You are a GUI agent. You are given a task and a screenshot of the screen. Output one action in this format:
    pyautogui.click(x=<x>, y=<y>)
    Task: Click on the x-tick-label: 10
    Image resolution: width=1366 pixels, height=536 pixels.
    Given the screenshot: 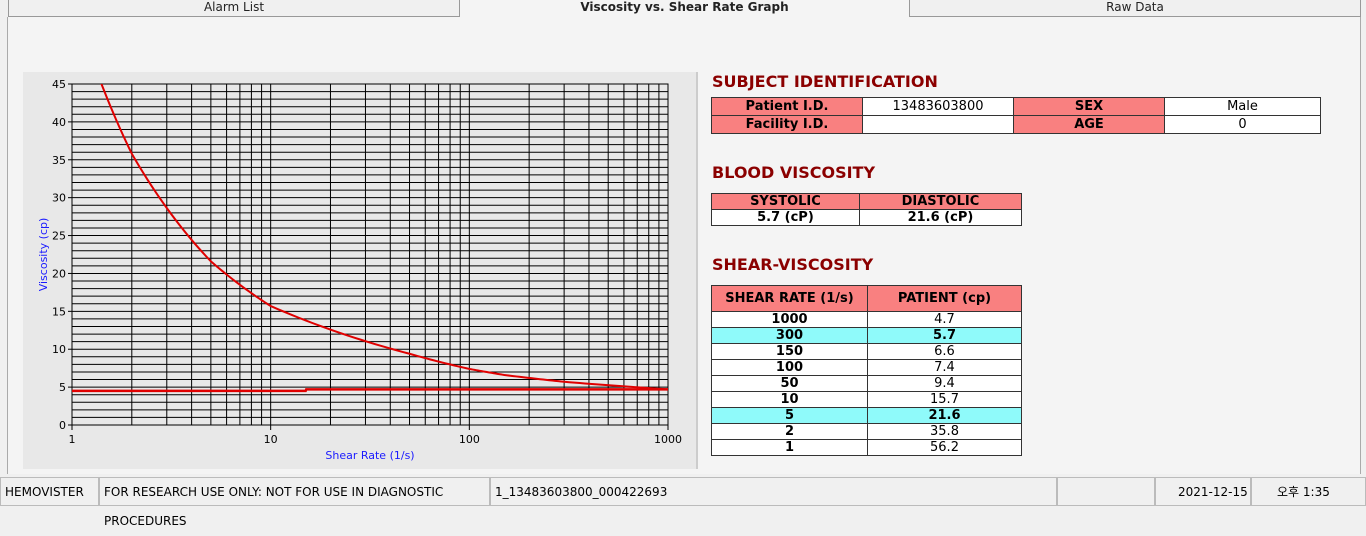 What is the action you would take?
    pyautogui.click(x=271, y=439)
    